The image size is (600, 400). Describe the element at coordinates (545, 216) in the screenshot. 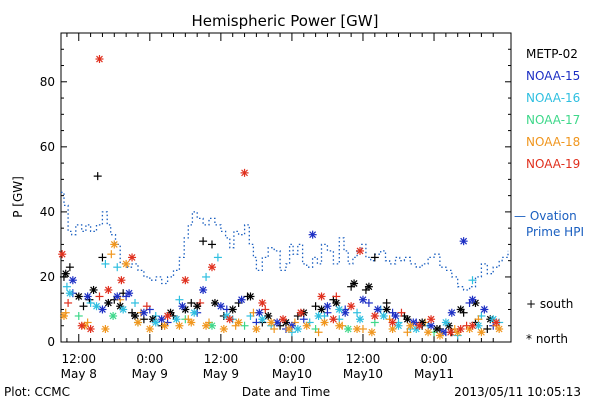

I see `legend-ovation-line1: — Ovation` at that location.